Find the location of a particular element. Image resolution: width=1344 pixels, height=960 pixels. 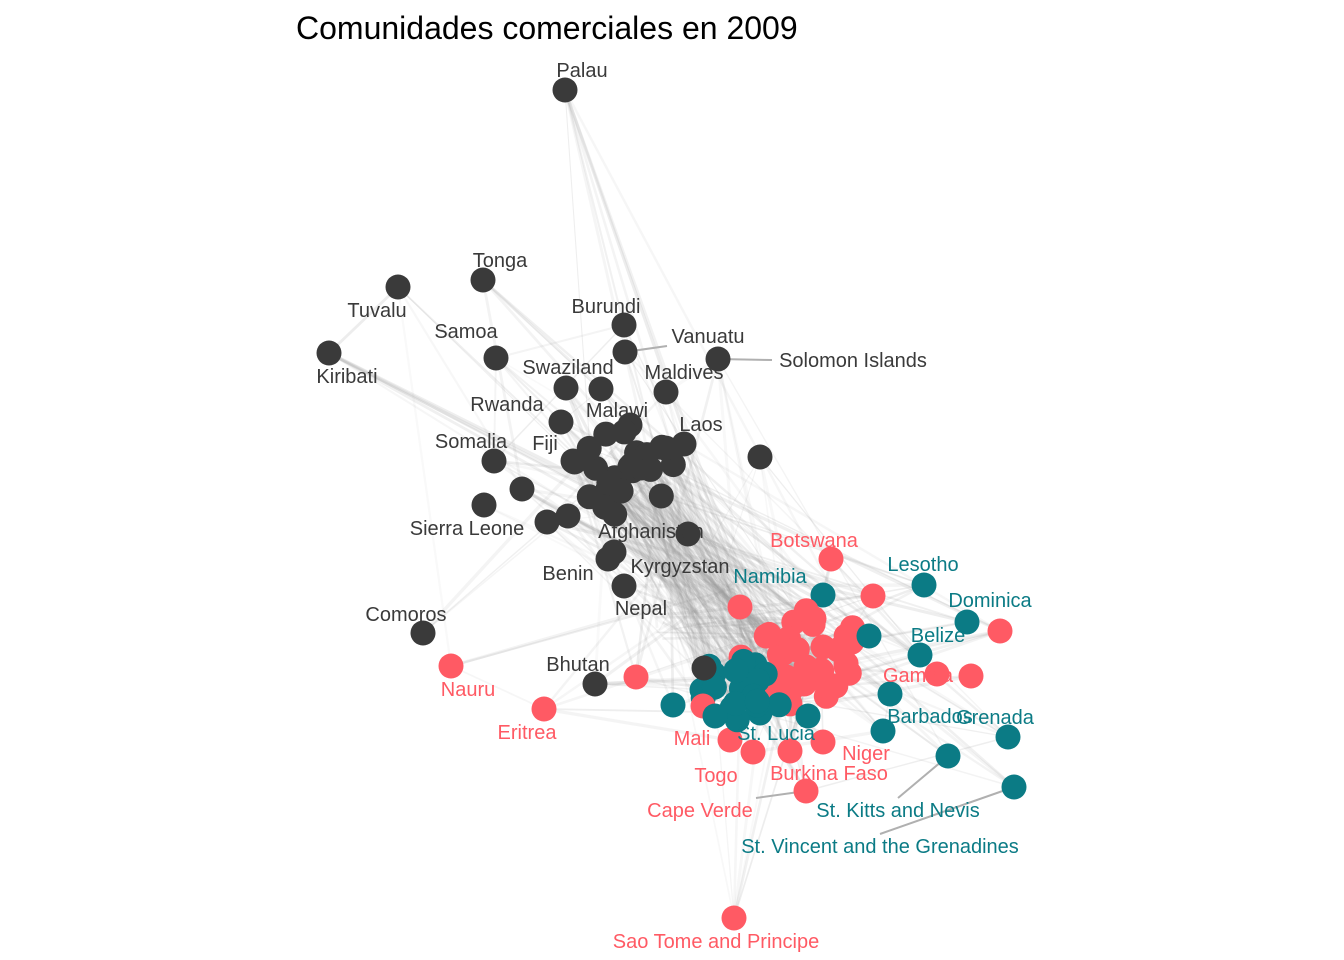

node-palau is located at coordinates (565, 90).